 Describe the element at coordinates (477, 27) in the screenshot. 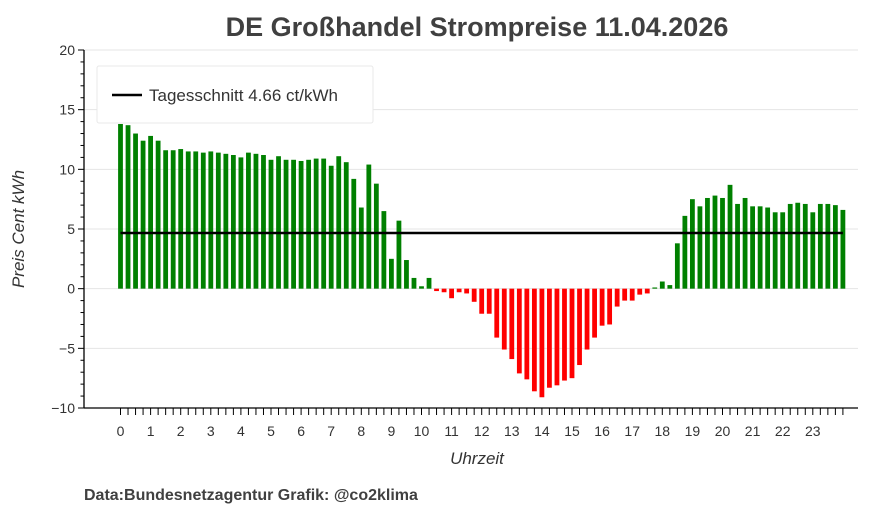

I see `chart-title: DE Großhandel Strompreise 11.04.2026` at that location.